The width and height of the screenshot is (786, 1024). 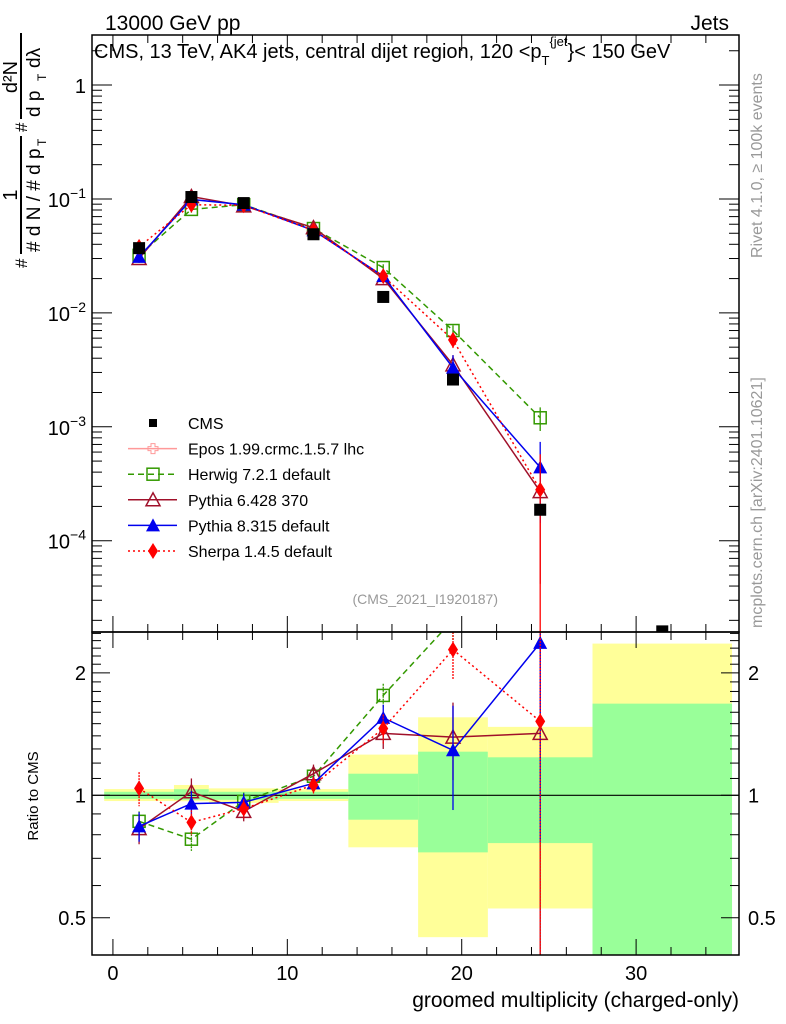 I want to click on x-tick-label: 30, so click(x=636, y=974).